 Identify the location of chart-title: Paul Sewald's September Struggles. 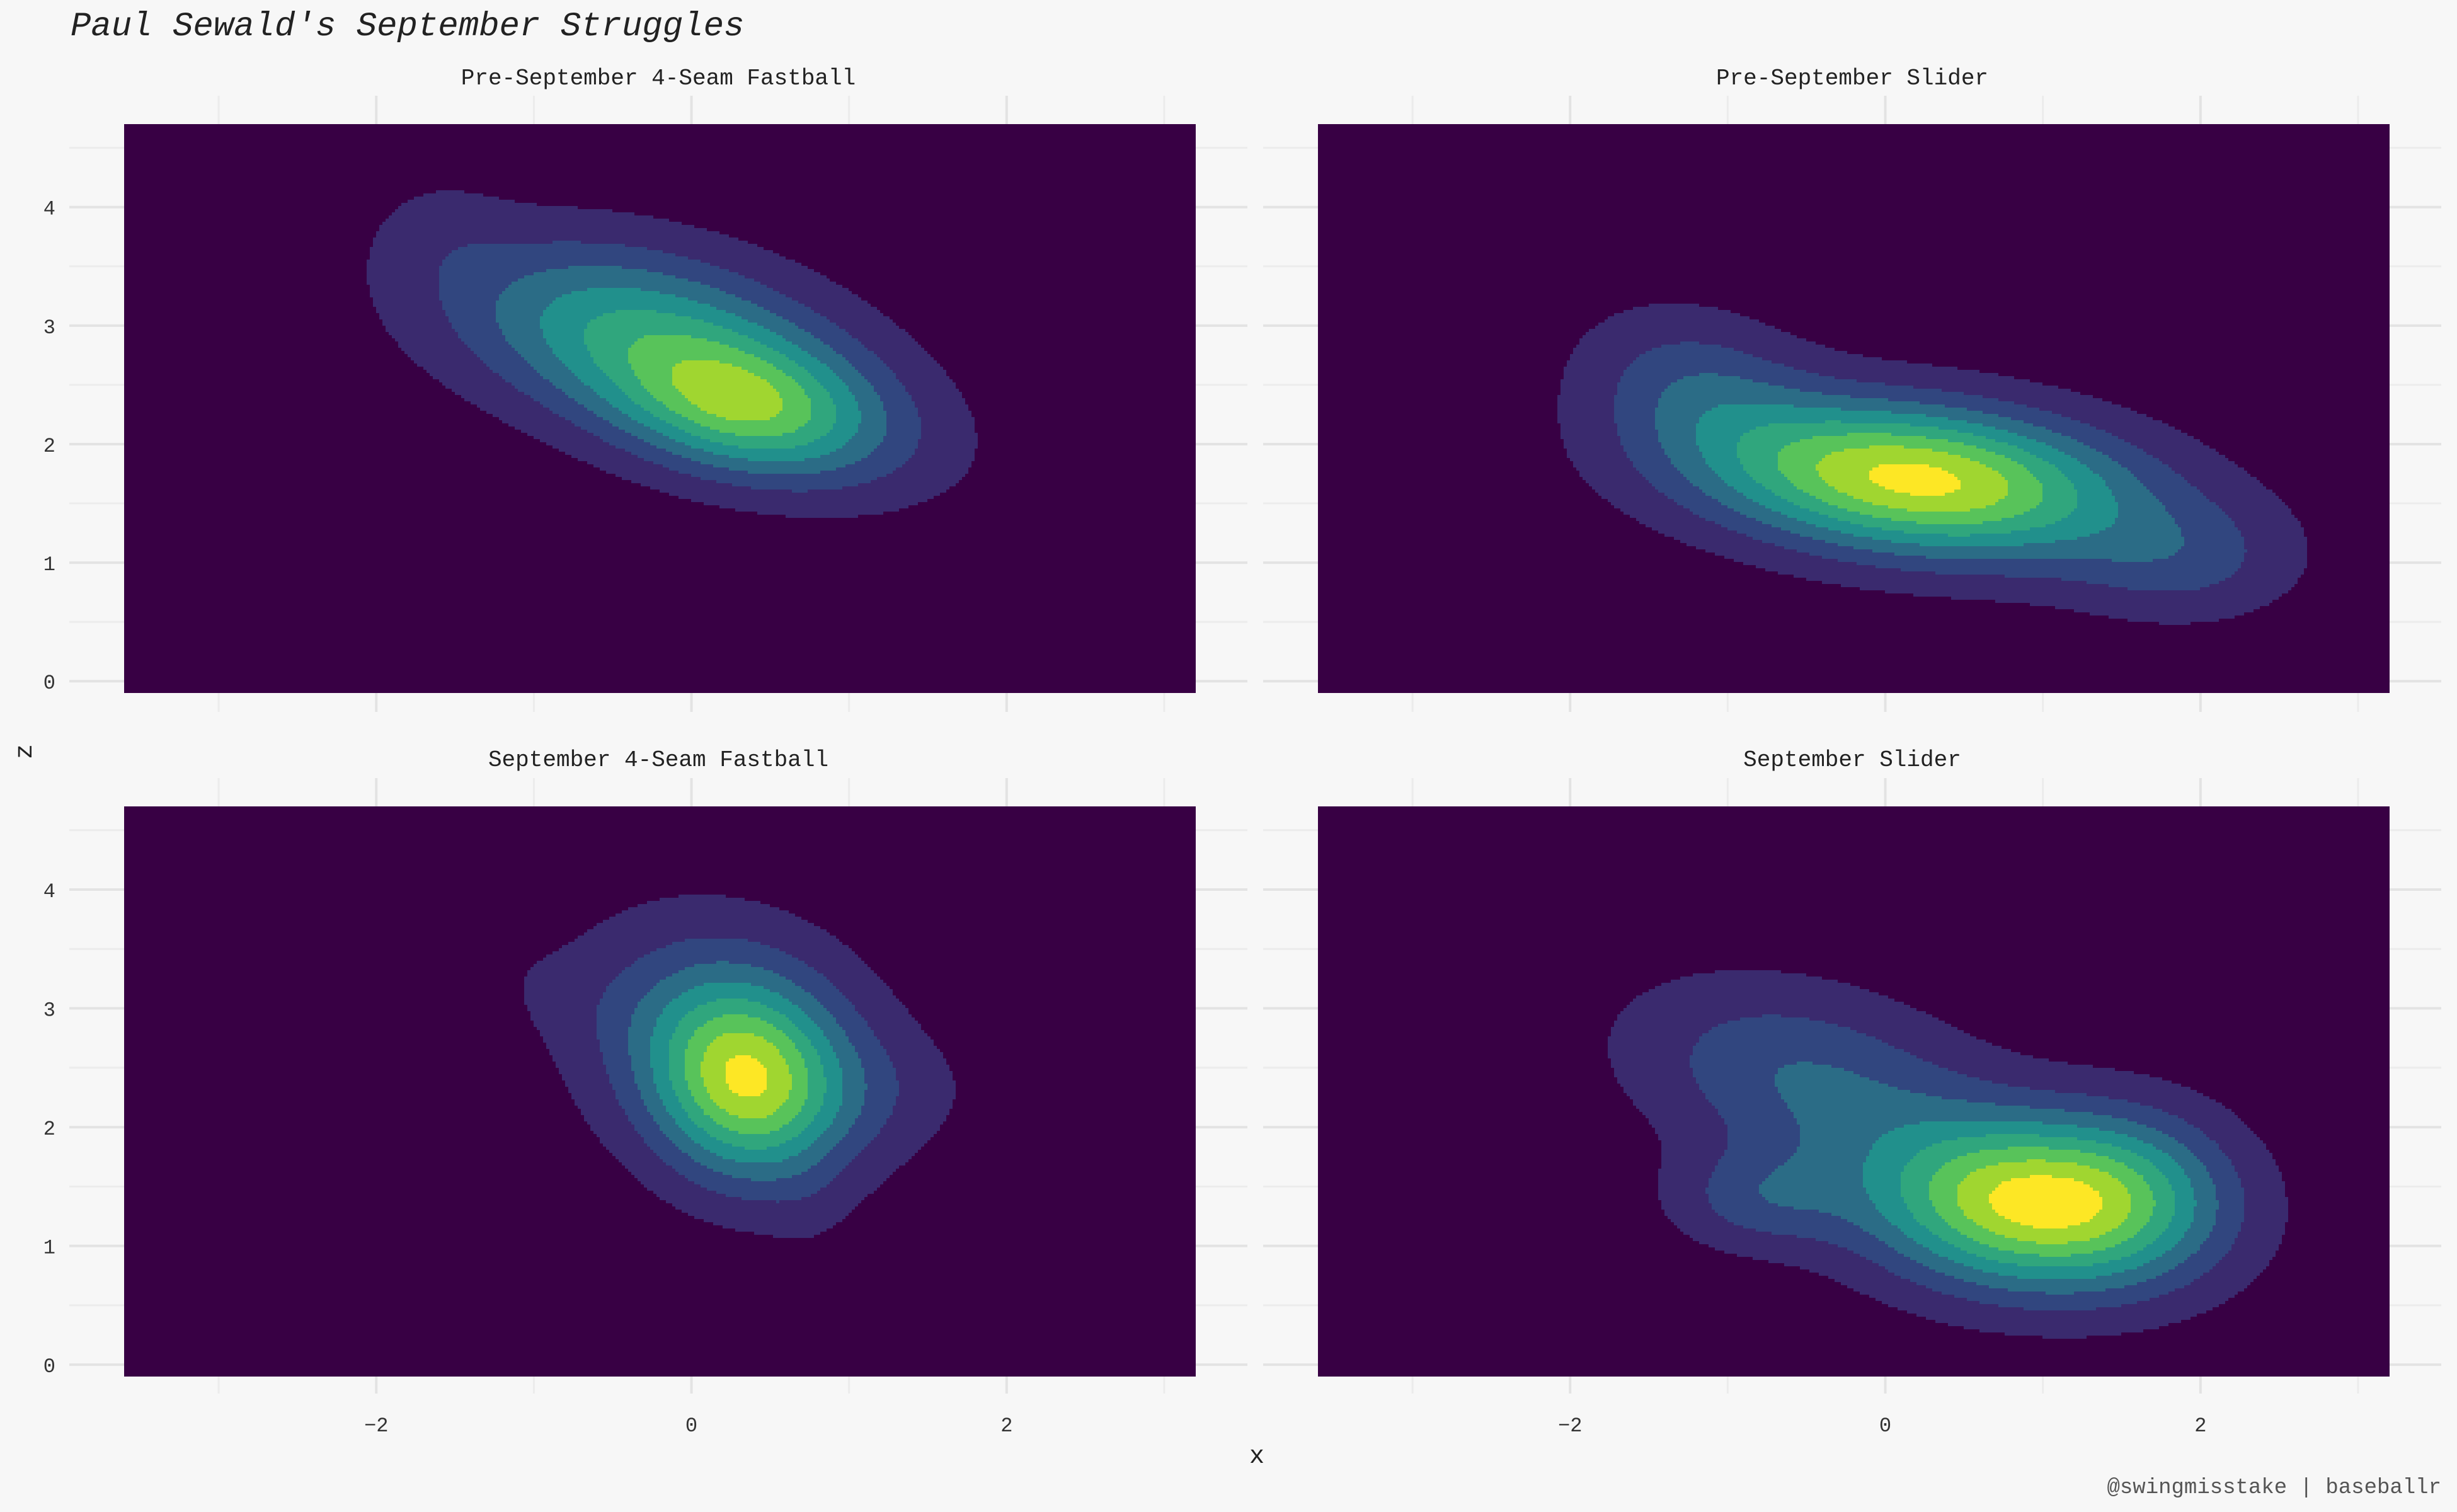
(407, 27).